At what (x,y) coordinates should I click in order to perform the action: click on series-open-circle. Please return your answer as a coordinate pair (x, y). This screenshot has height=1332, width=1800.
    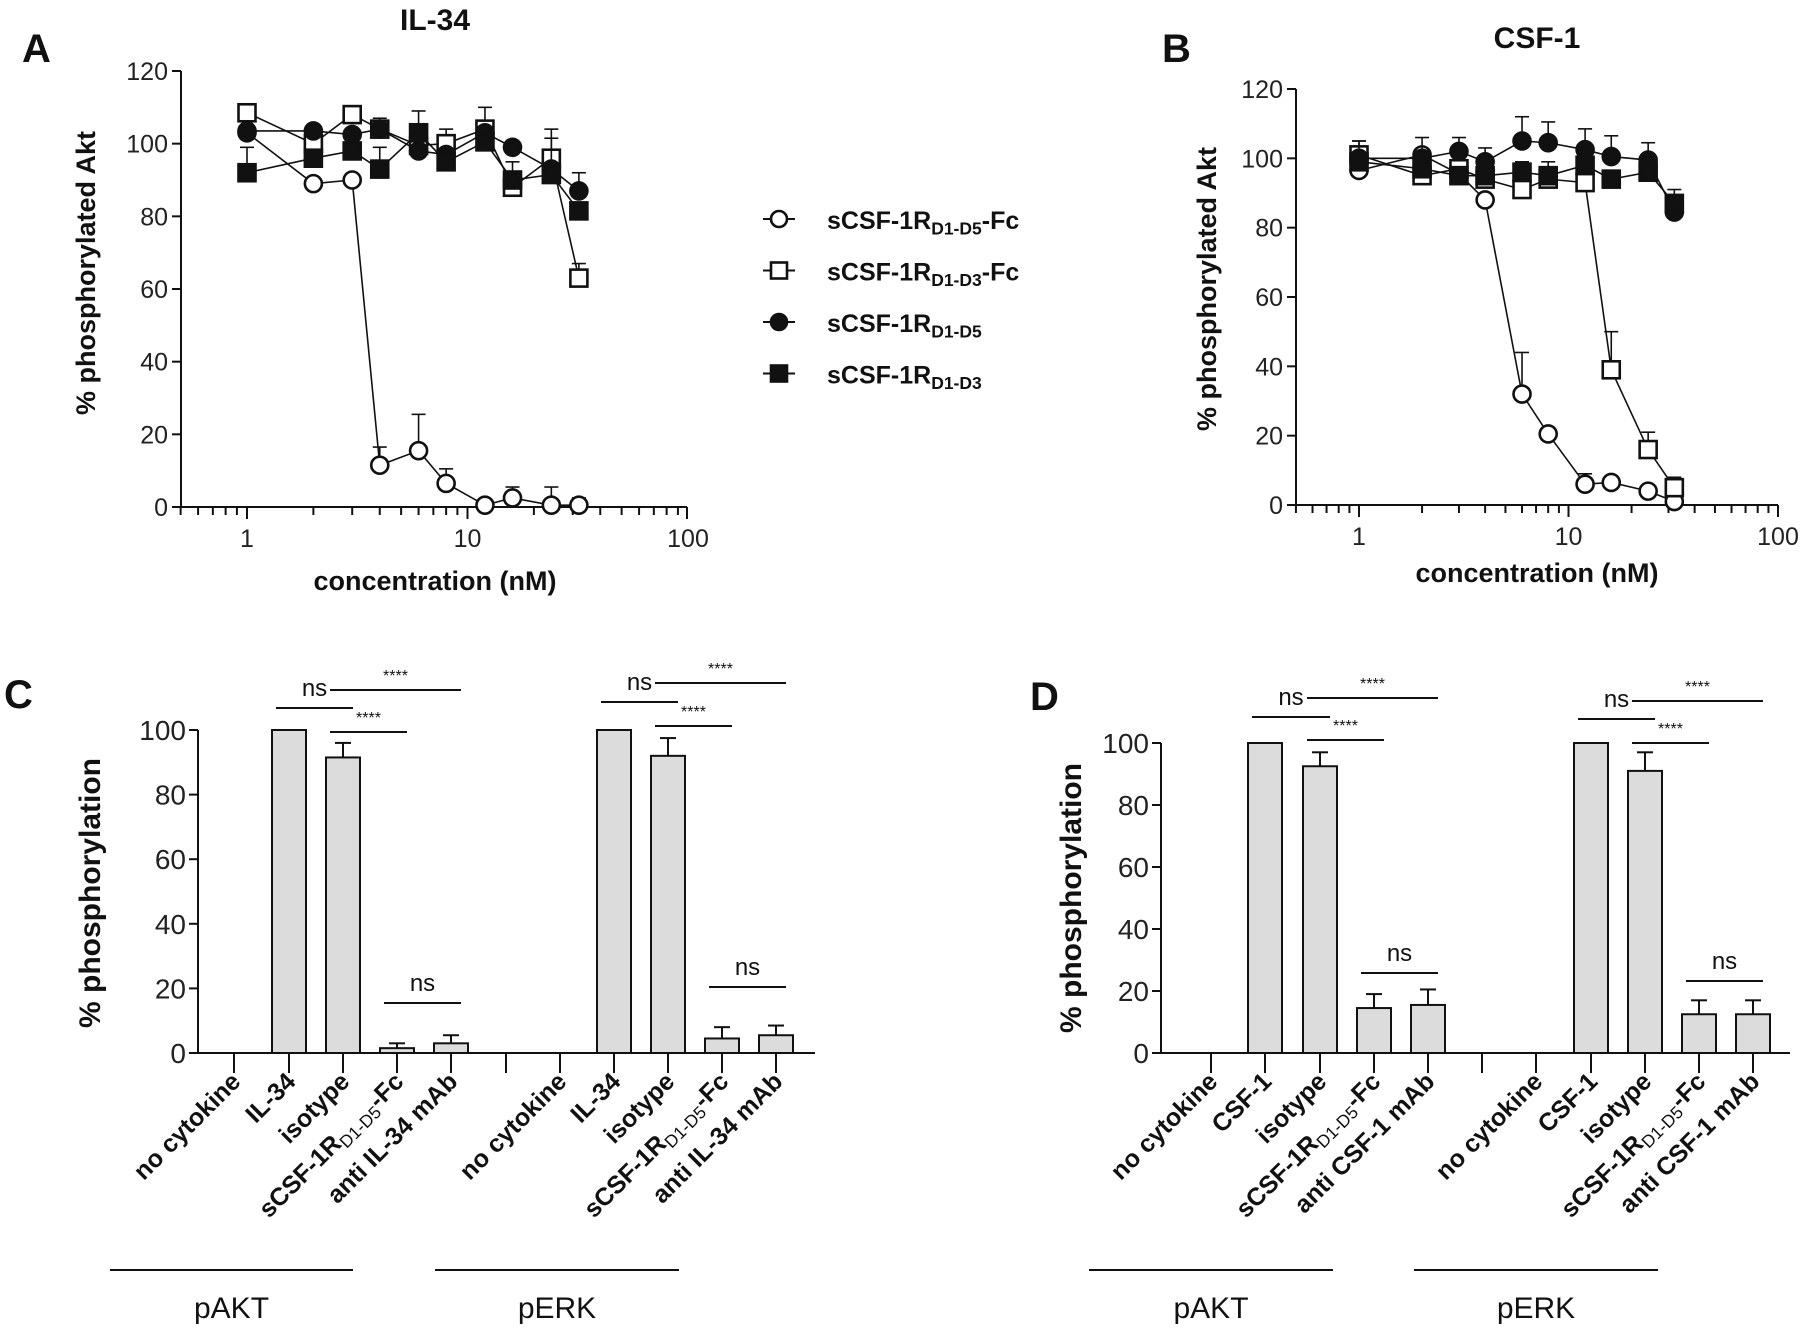
    Looking at the image, I should click on (1517, 328).